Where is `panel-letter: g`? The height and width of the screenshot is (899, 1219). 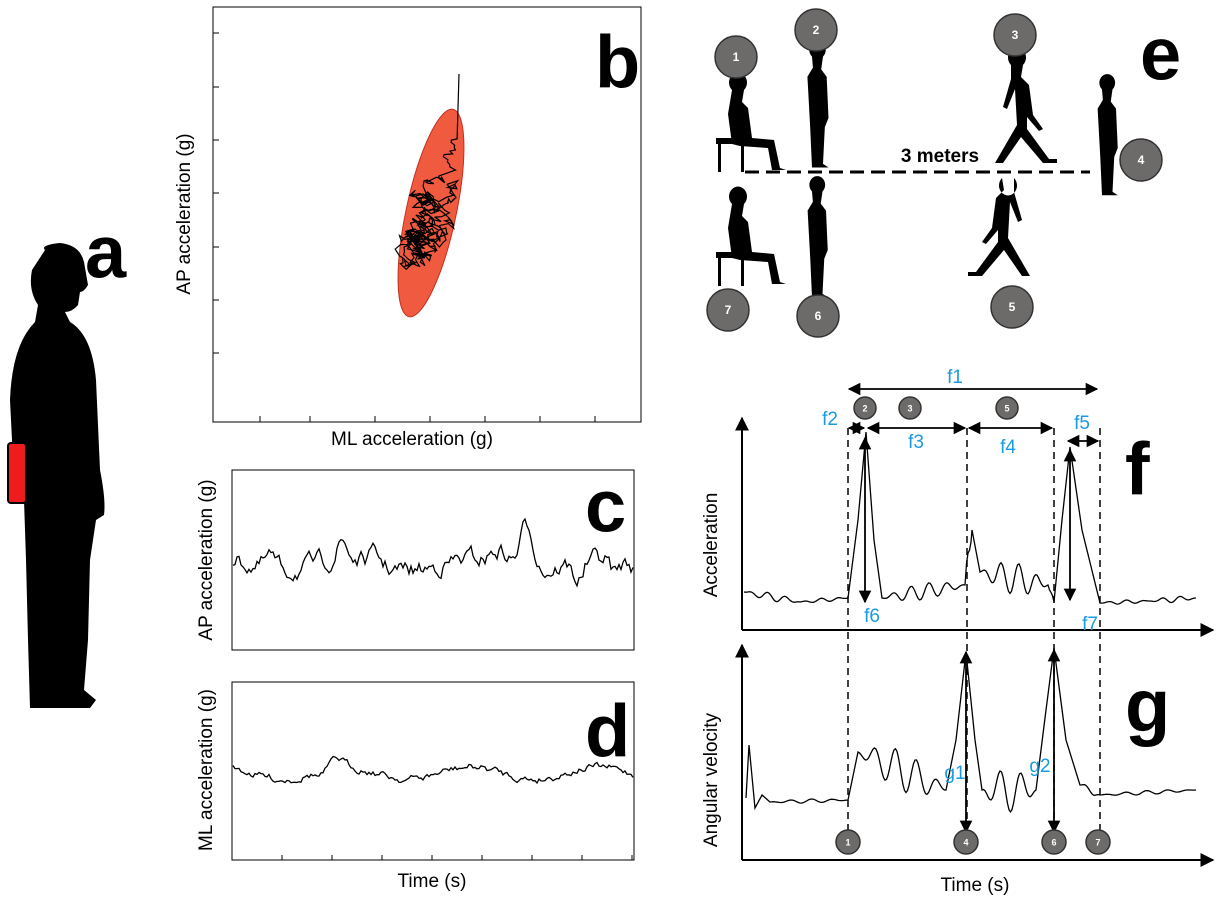 panel-letter: g is located at coordinates (1147, 706).